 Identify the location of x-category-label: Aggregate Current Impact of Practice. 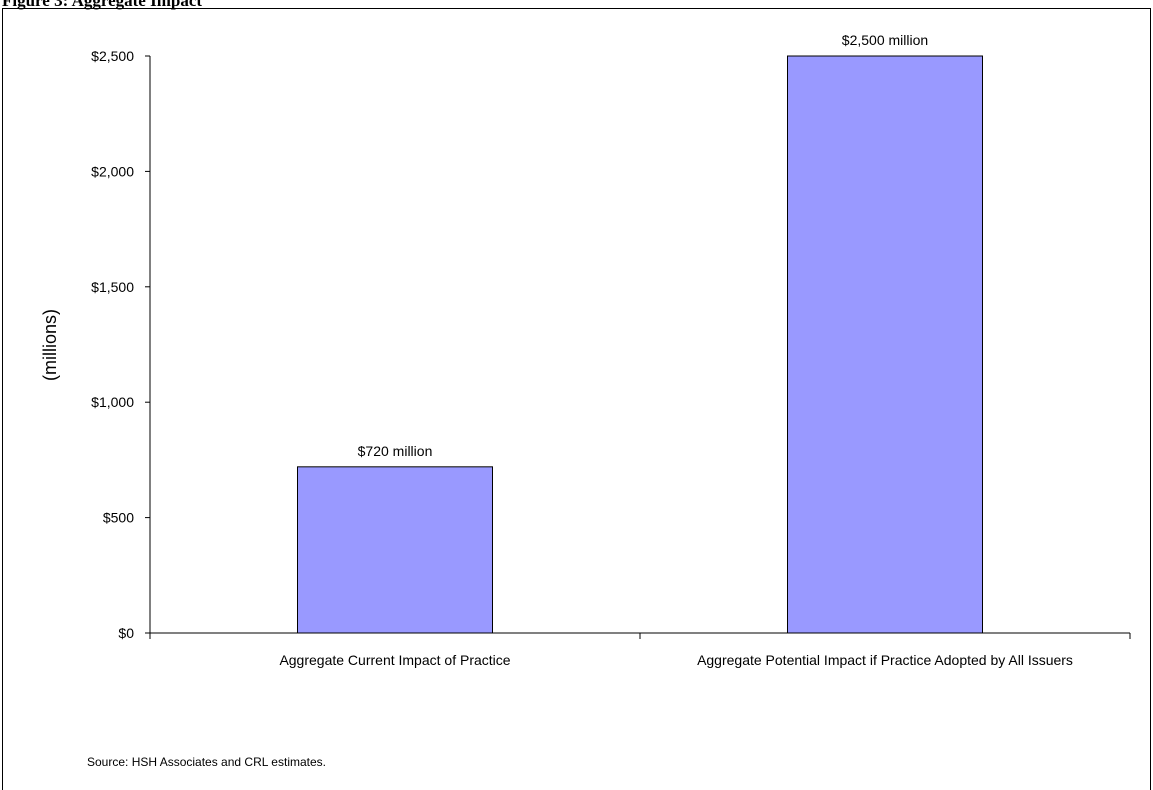
(395, 660).